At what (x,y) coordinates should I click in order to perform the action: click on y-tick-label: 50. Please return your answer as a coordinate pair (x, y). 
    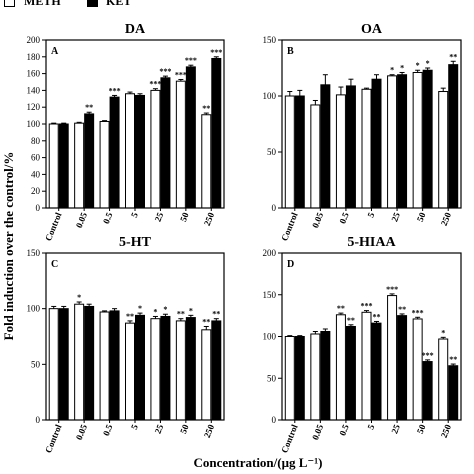
    Looking at the image, I should click on (272, 152).